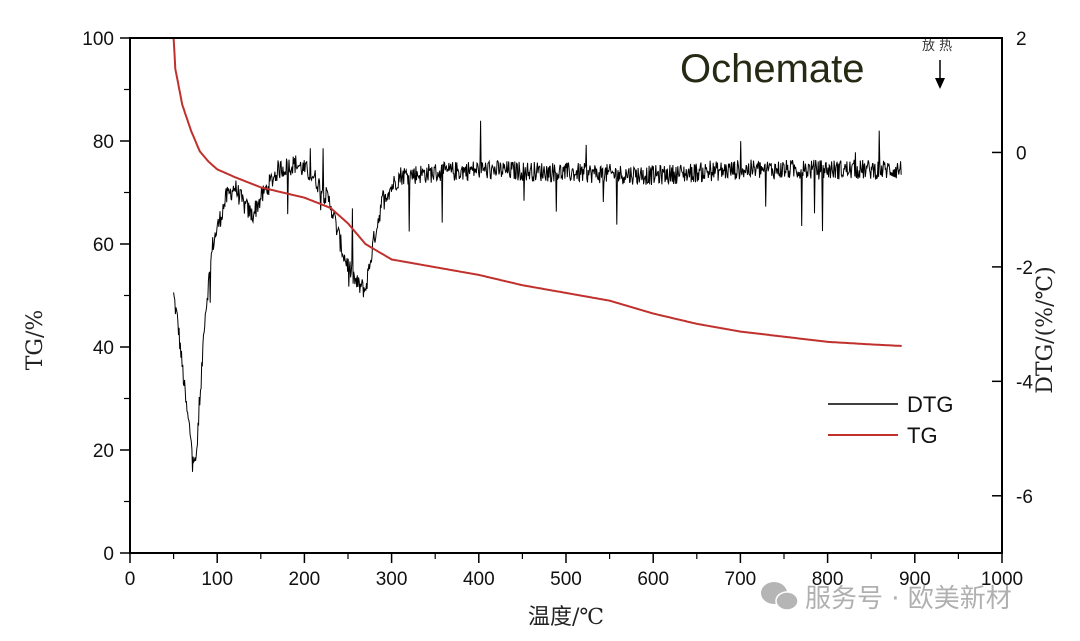 This screenshot has height=641, width=1080. Describe the element at coordinates (108, 554) in the screenshot. I see `y-left-tick-label: 0` at that location.